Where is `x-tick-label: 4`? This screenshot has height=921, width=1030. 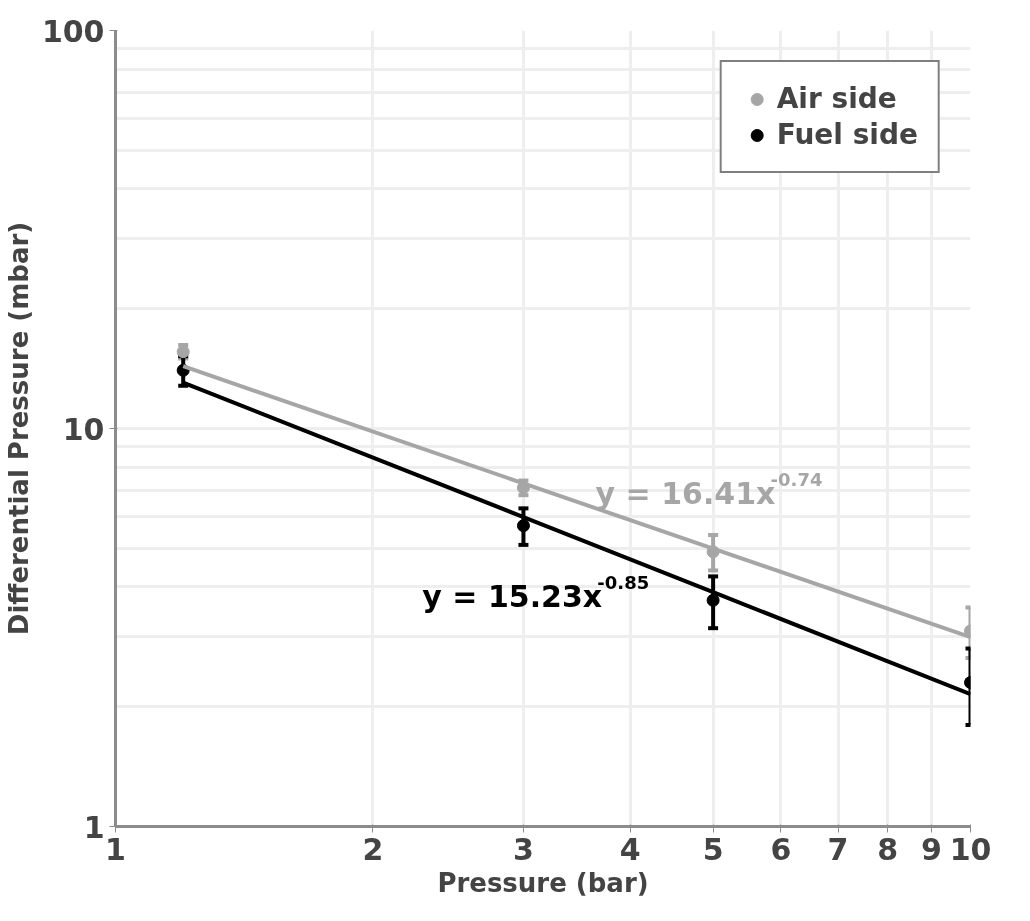 x-tick-label: 4 is located at coordinates (630, 849).